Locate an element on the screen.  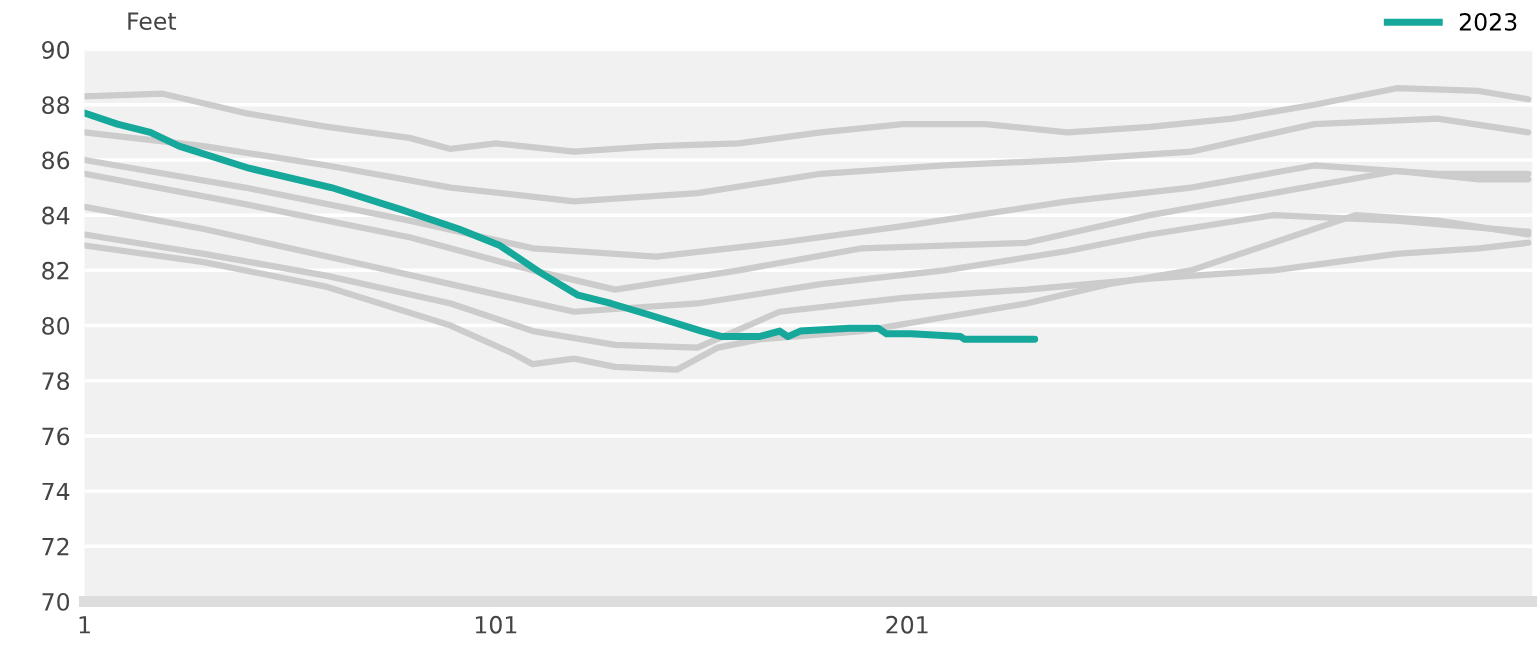
legend-label: 2023 is located at coordinates (1488, 21).